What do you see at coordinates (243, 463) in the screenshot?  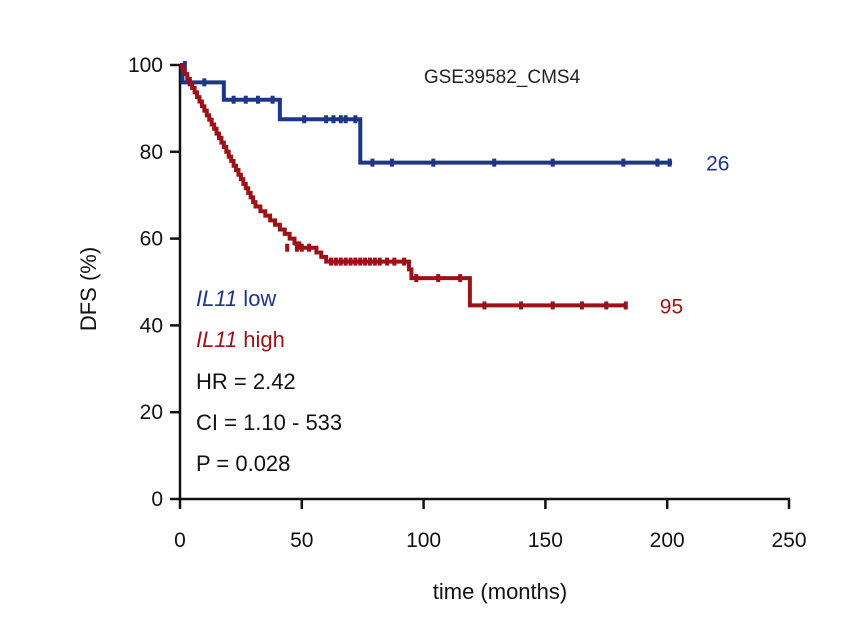 I see `p-annotation: P = 0.028` at bounding box center [243, 463].